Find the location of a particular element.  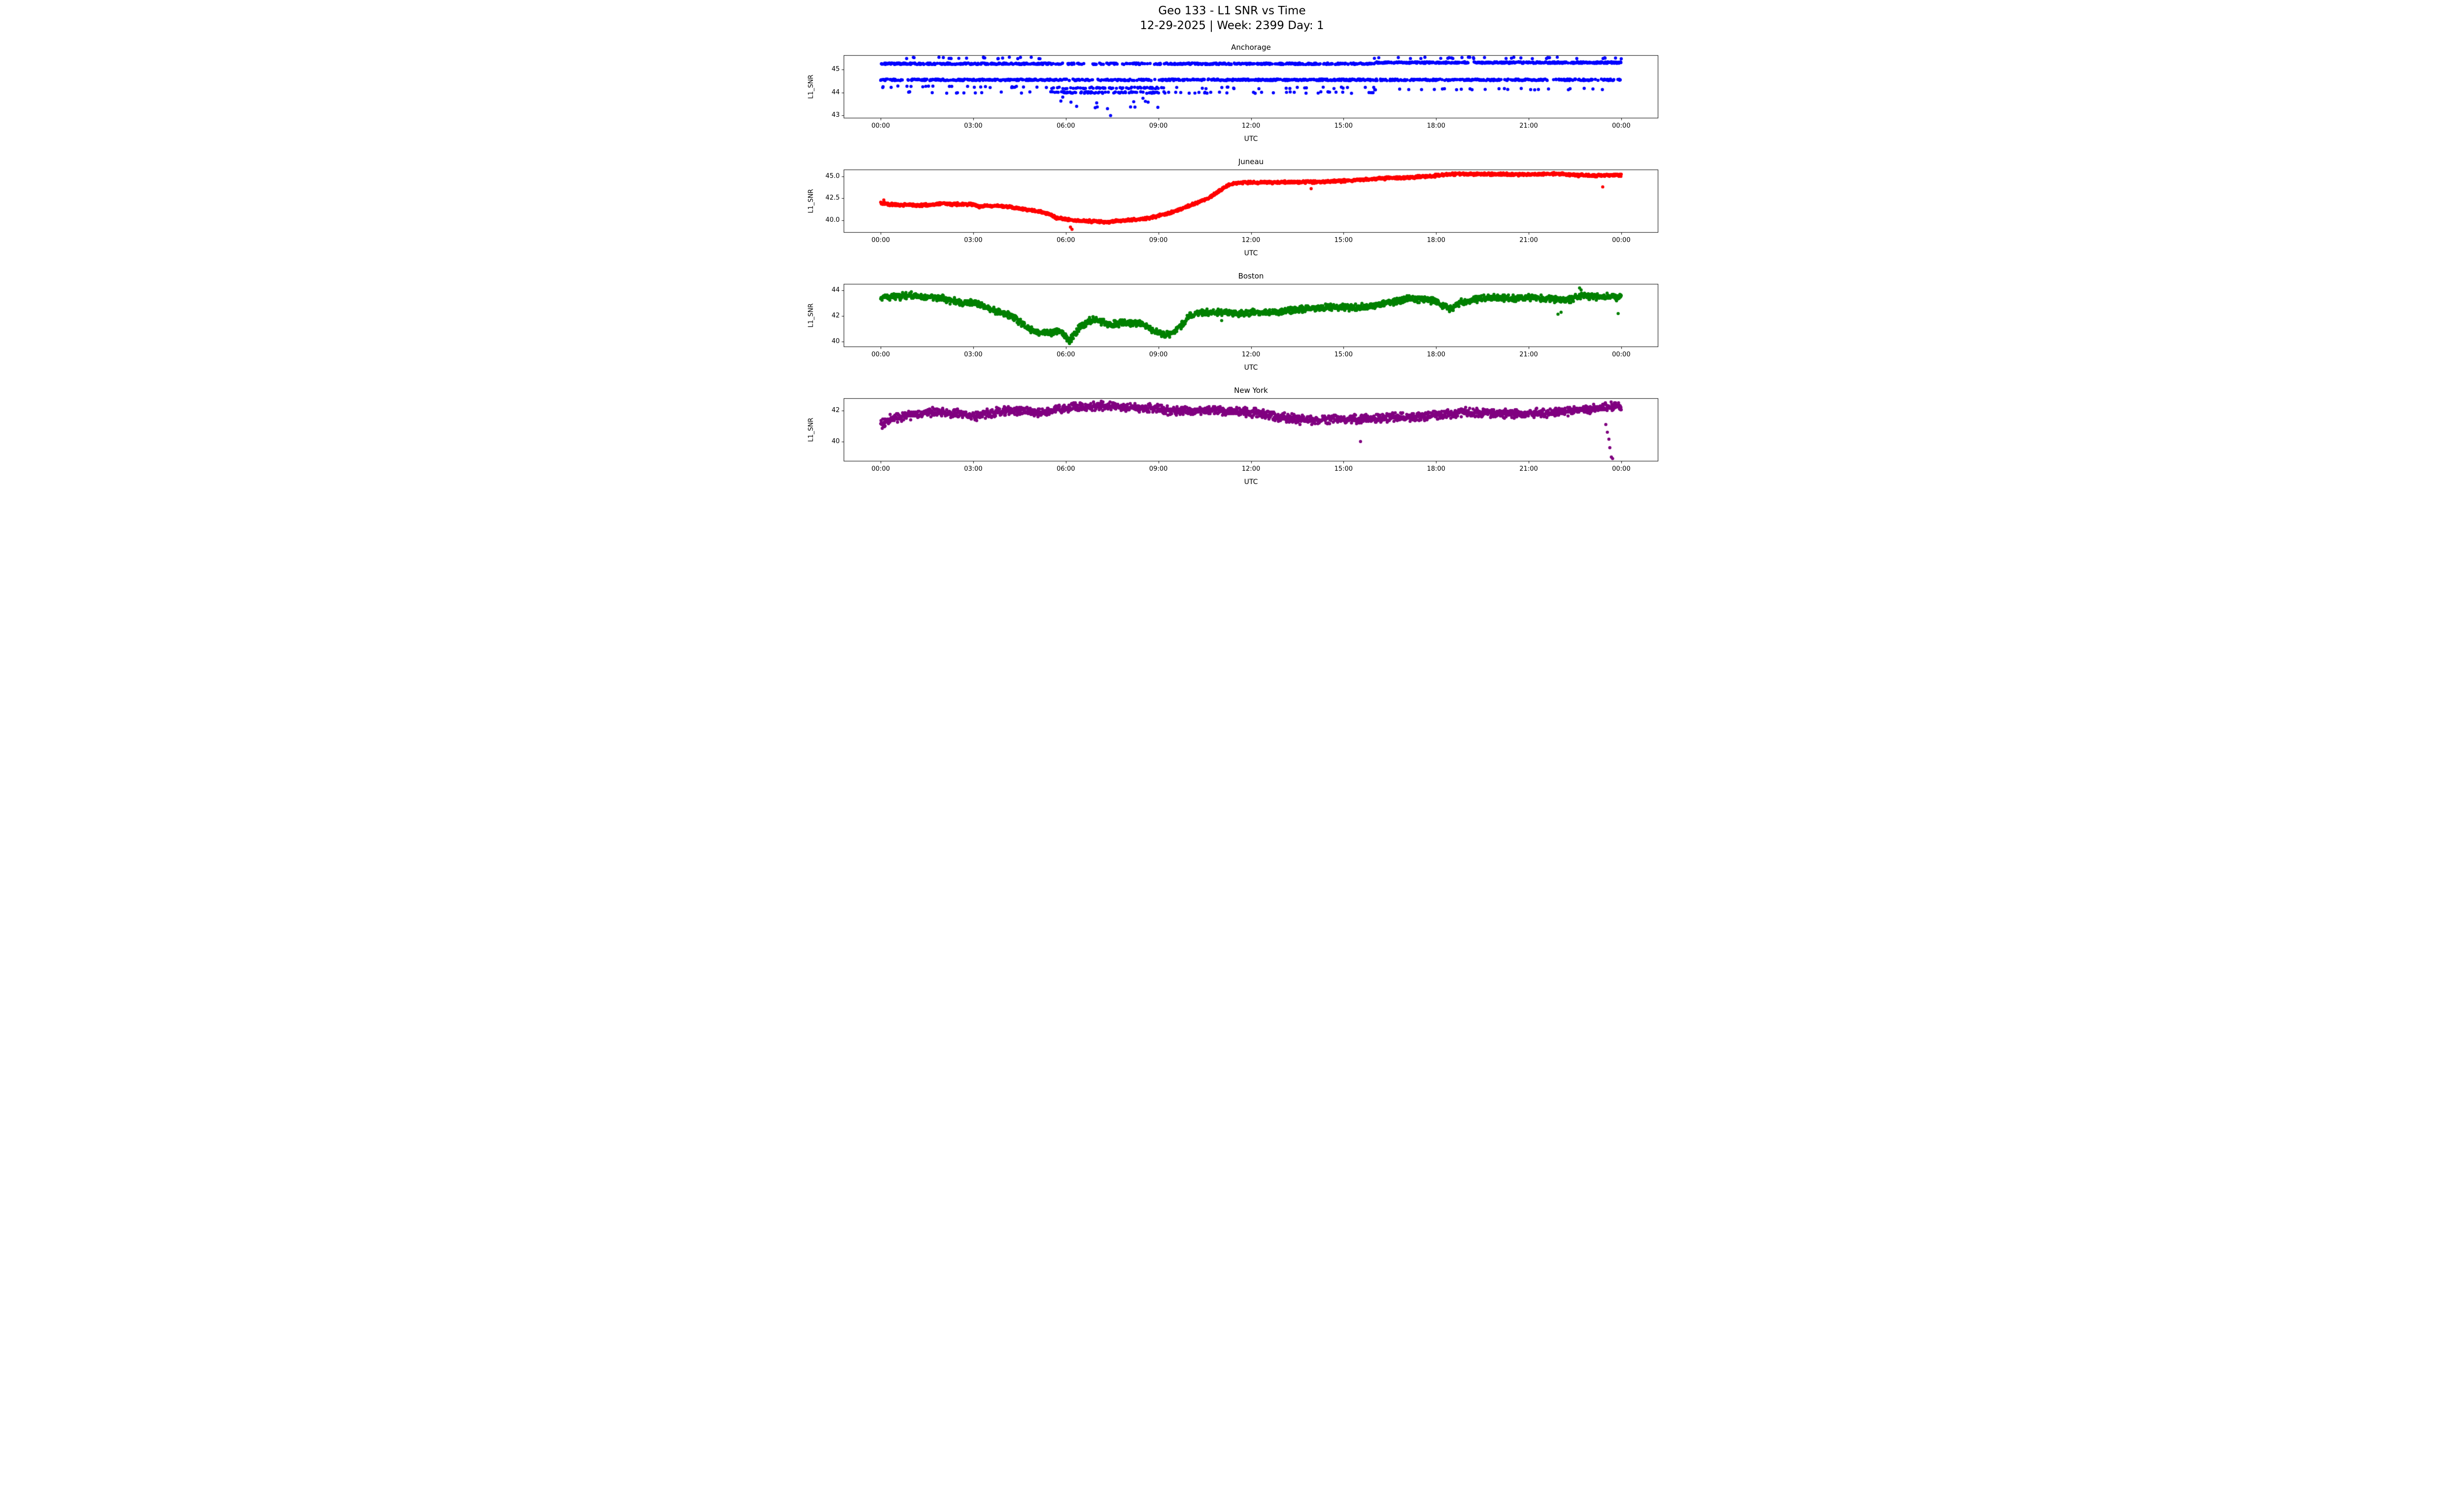

x-axis-label-anchorage: UTC is located at coordinates (1251, 139).